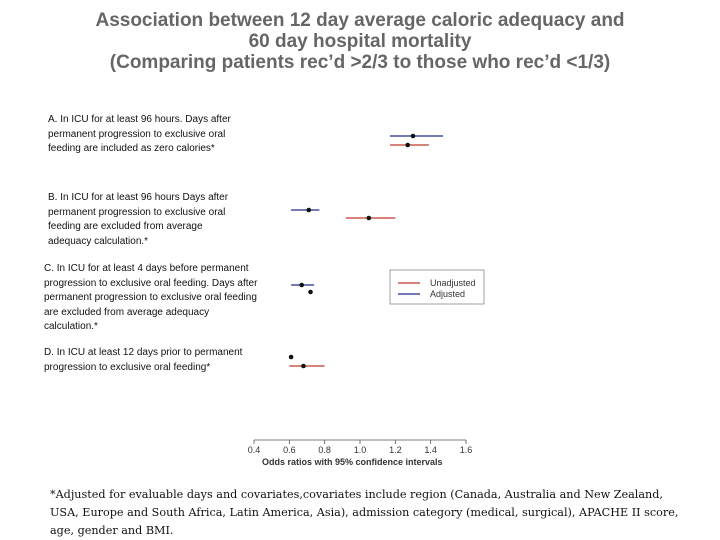 The image size is (720, 540). Describe the element at coordinates (413, 136) in the screenshot. I see `point-estimate-a-adjusted` at that location.